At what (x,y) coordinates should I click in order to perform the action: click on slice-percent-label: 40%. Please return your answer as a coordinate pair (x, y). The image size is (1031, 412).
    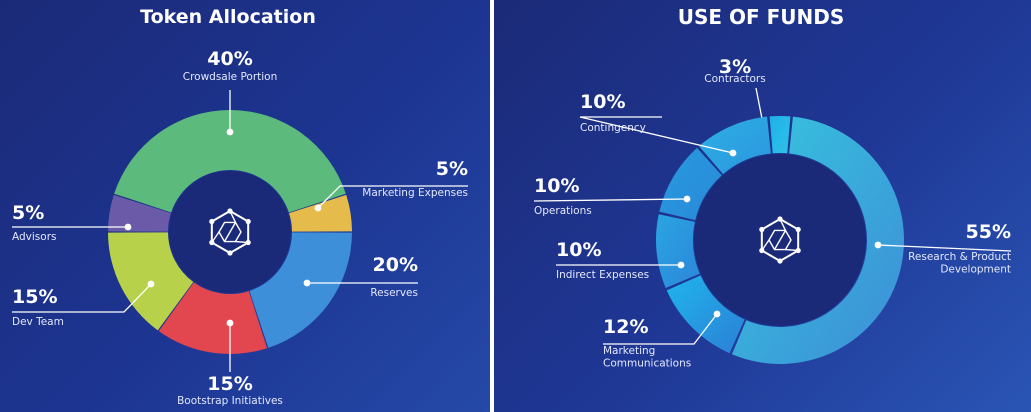
    Looking at the image, I should click on (229, 59).